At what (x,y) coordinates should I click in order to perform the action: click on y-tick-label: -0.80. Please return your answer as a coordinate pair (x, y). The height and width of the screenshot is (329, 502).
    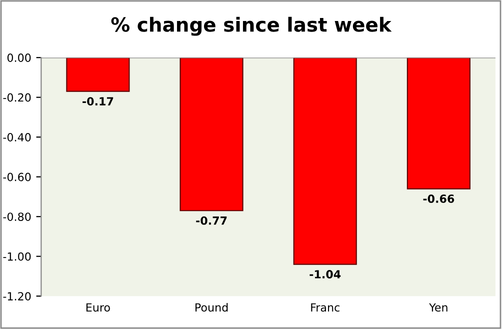
    Looking at the image, I should click on (17, 216).